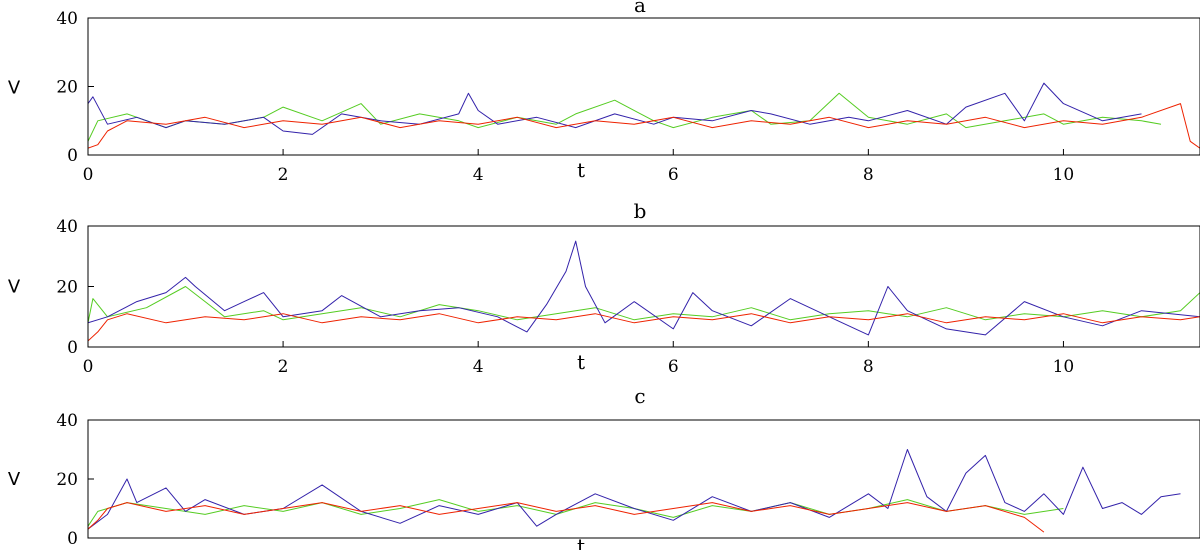 This screenshot has height=550, width=1200. Describe the element at coordinates (640, 8) in the screenshot. I see `panel-title: a` at that location.